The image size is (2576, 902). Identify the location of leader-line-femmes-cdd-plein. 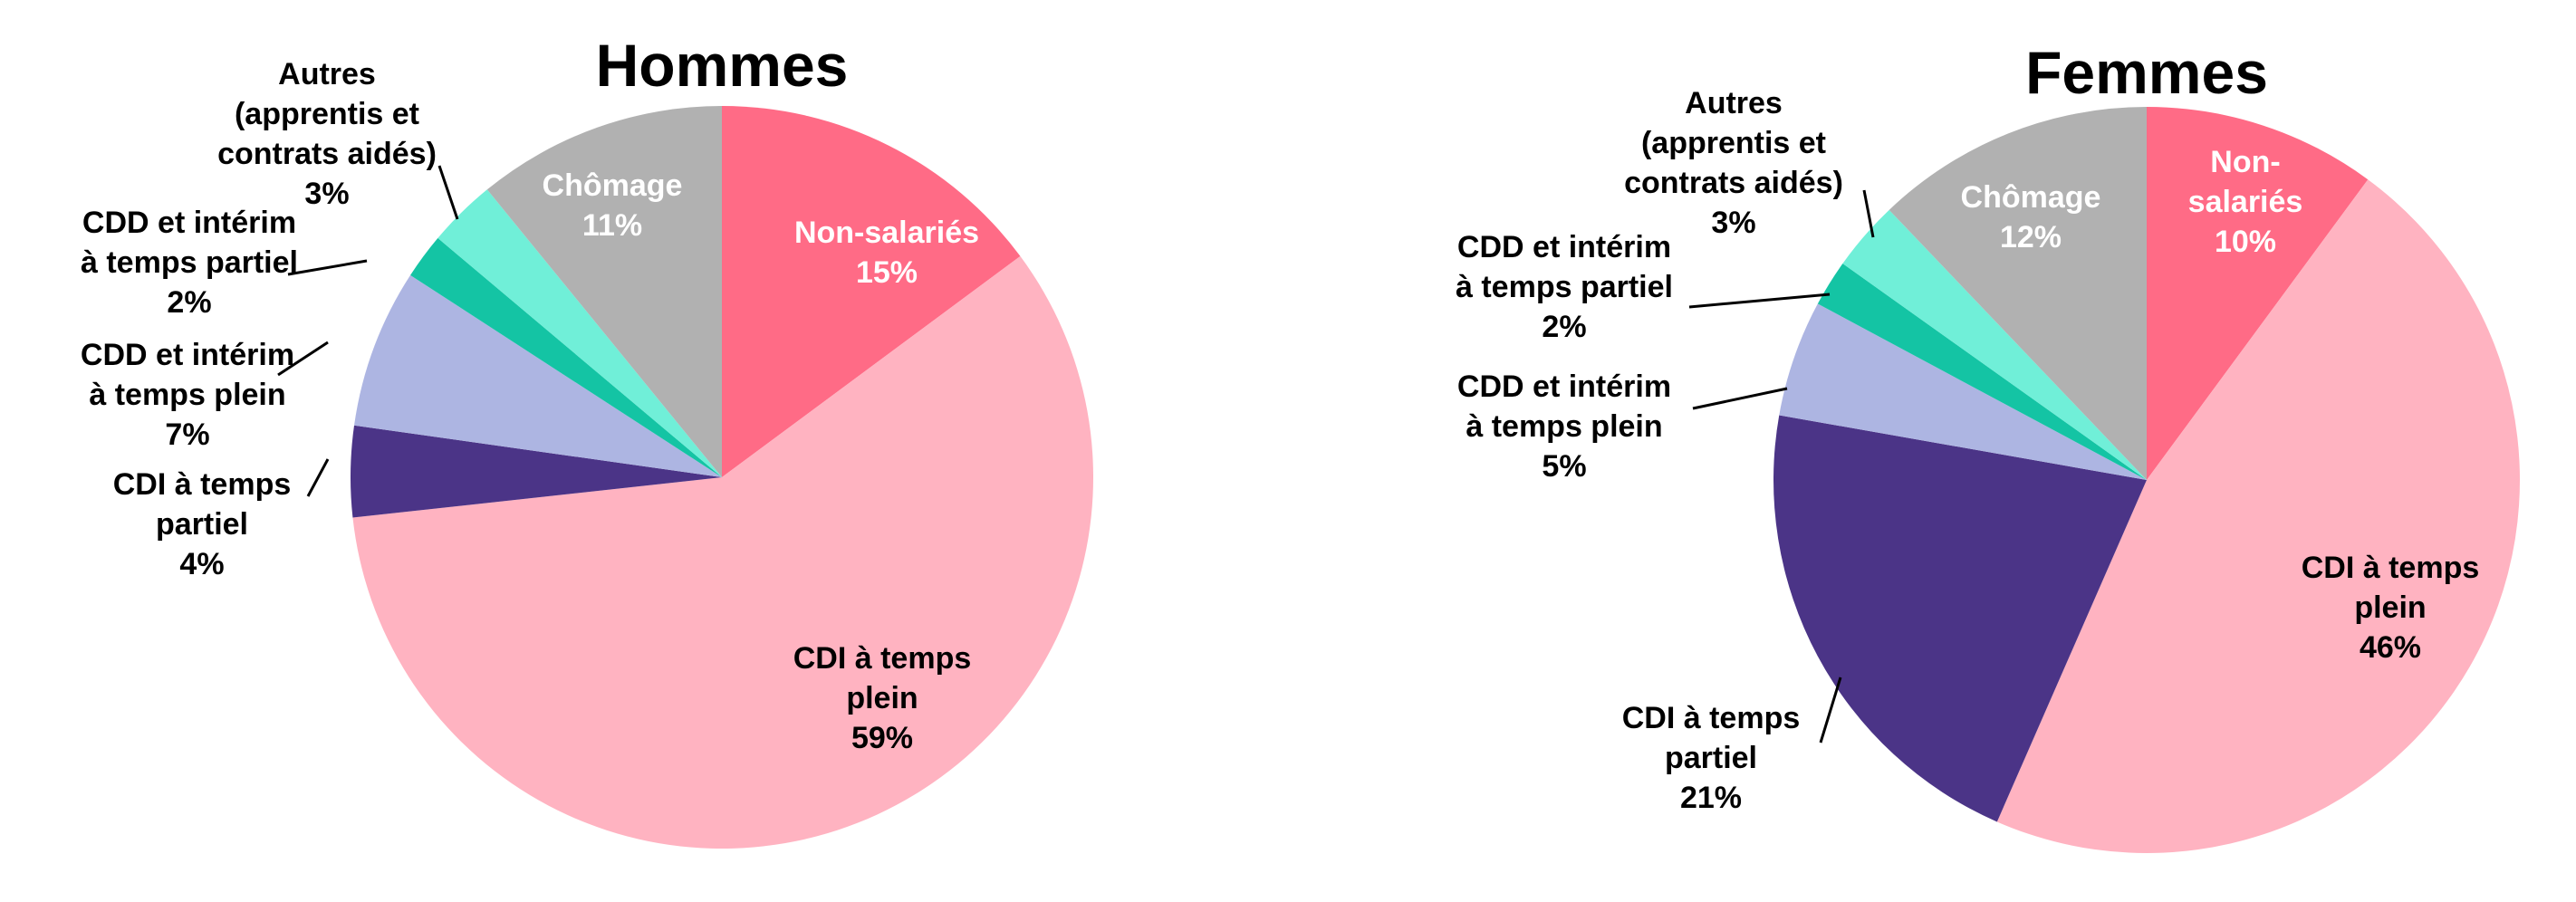
(1740, 399).